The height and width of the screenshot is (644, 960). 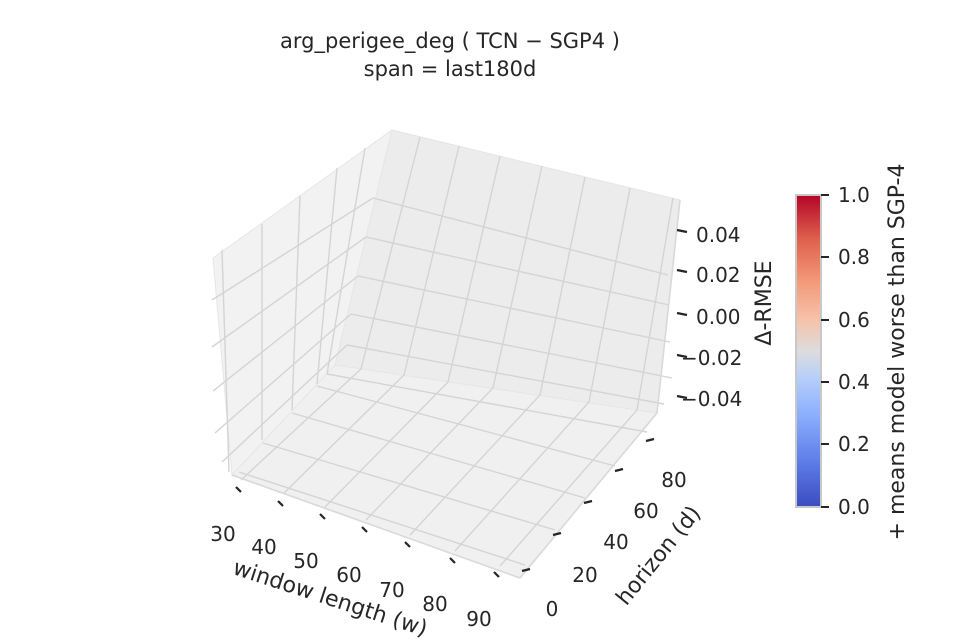 What do you see at coordinates (897, 352) in the screenshot?
I see `colorbar-label: + means model worse than SGP-4` at bounding box center [897, 352].